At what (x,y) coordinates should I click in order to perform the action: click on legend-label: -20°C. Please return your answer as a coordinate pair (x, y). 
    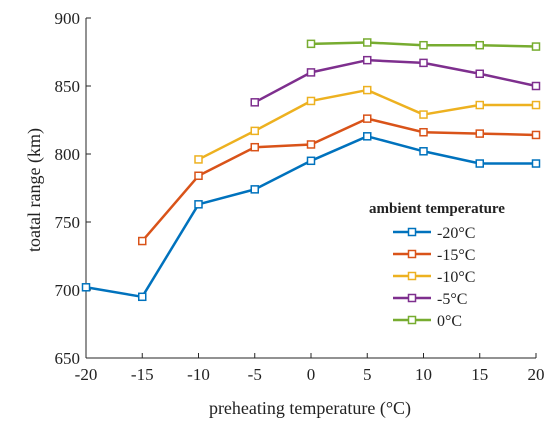
    Looking at the image, I should click on (456, 233).